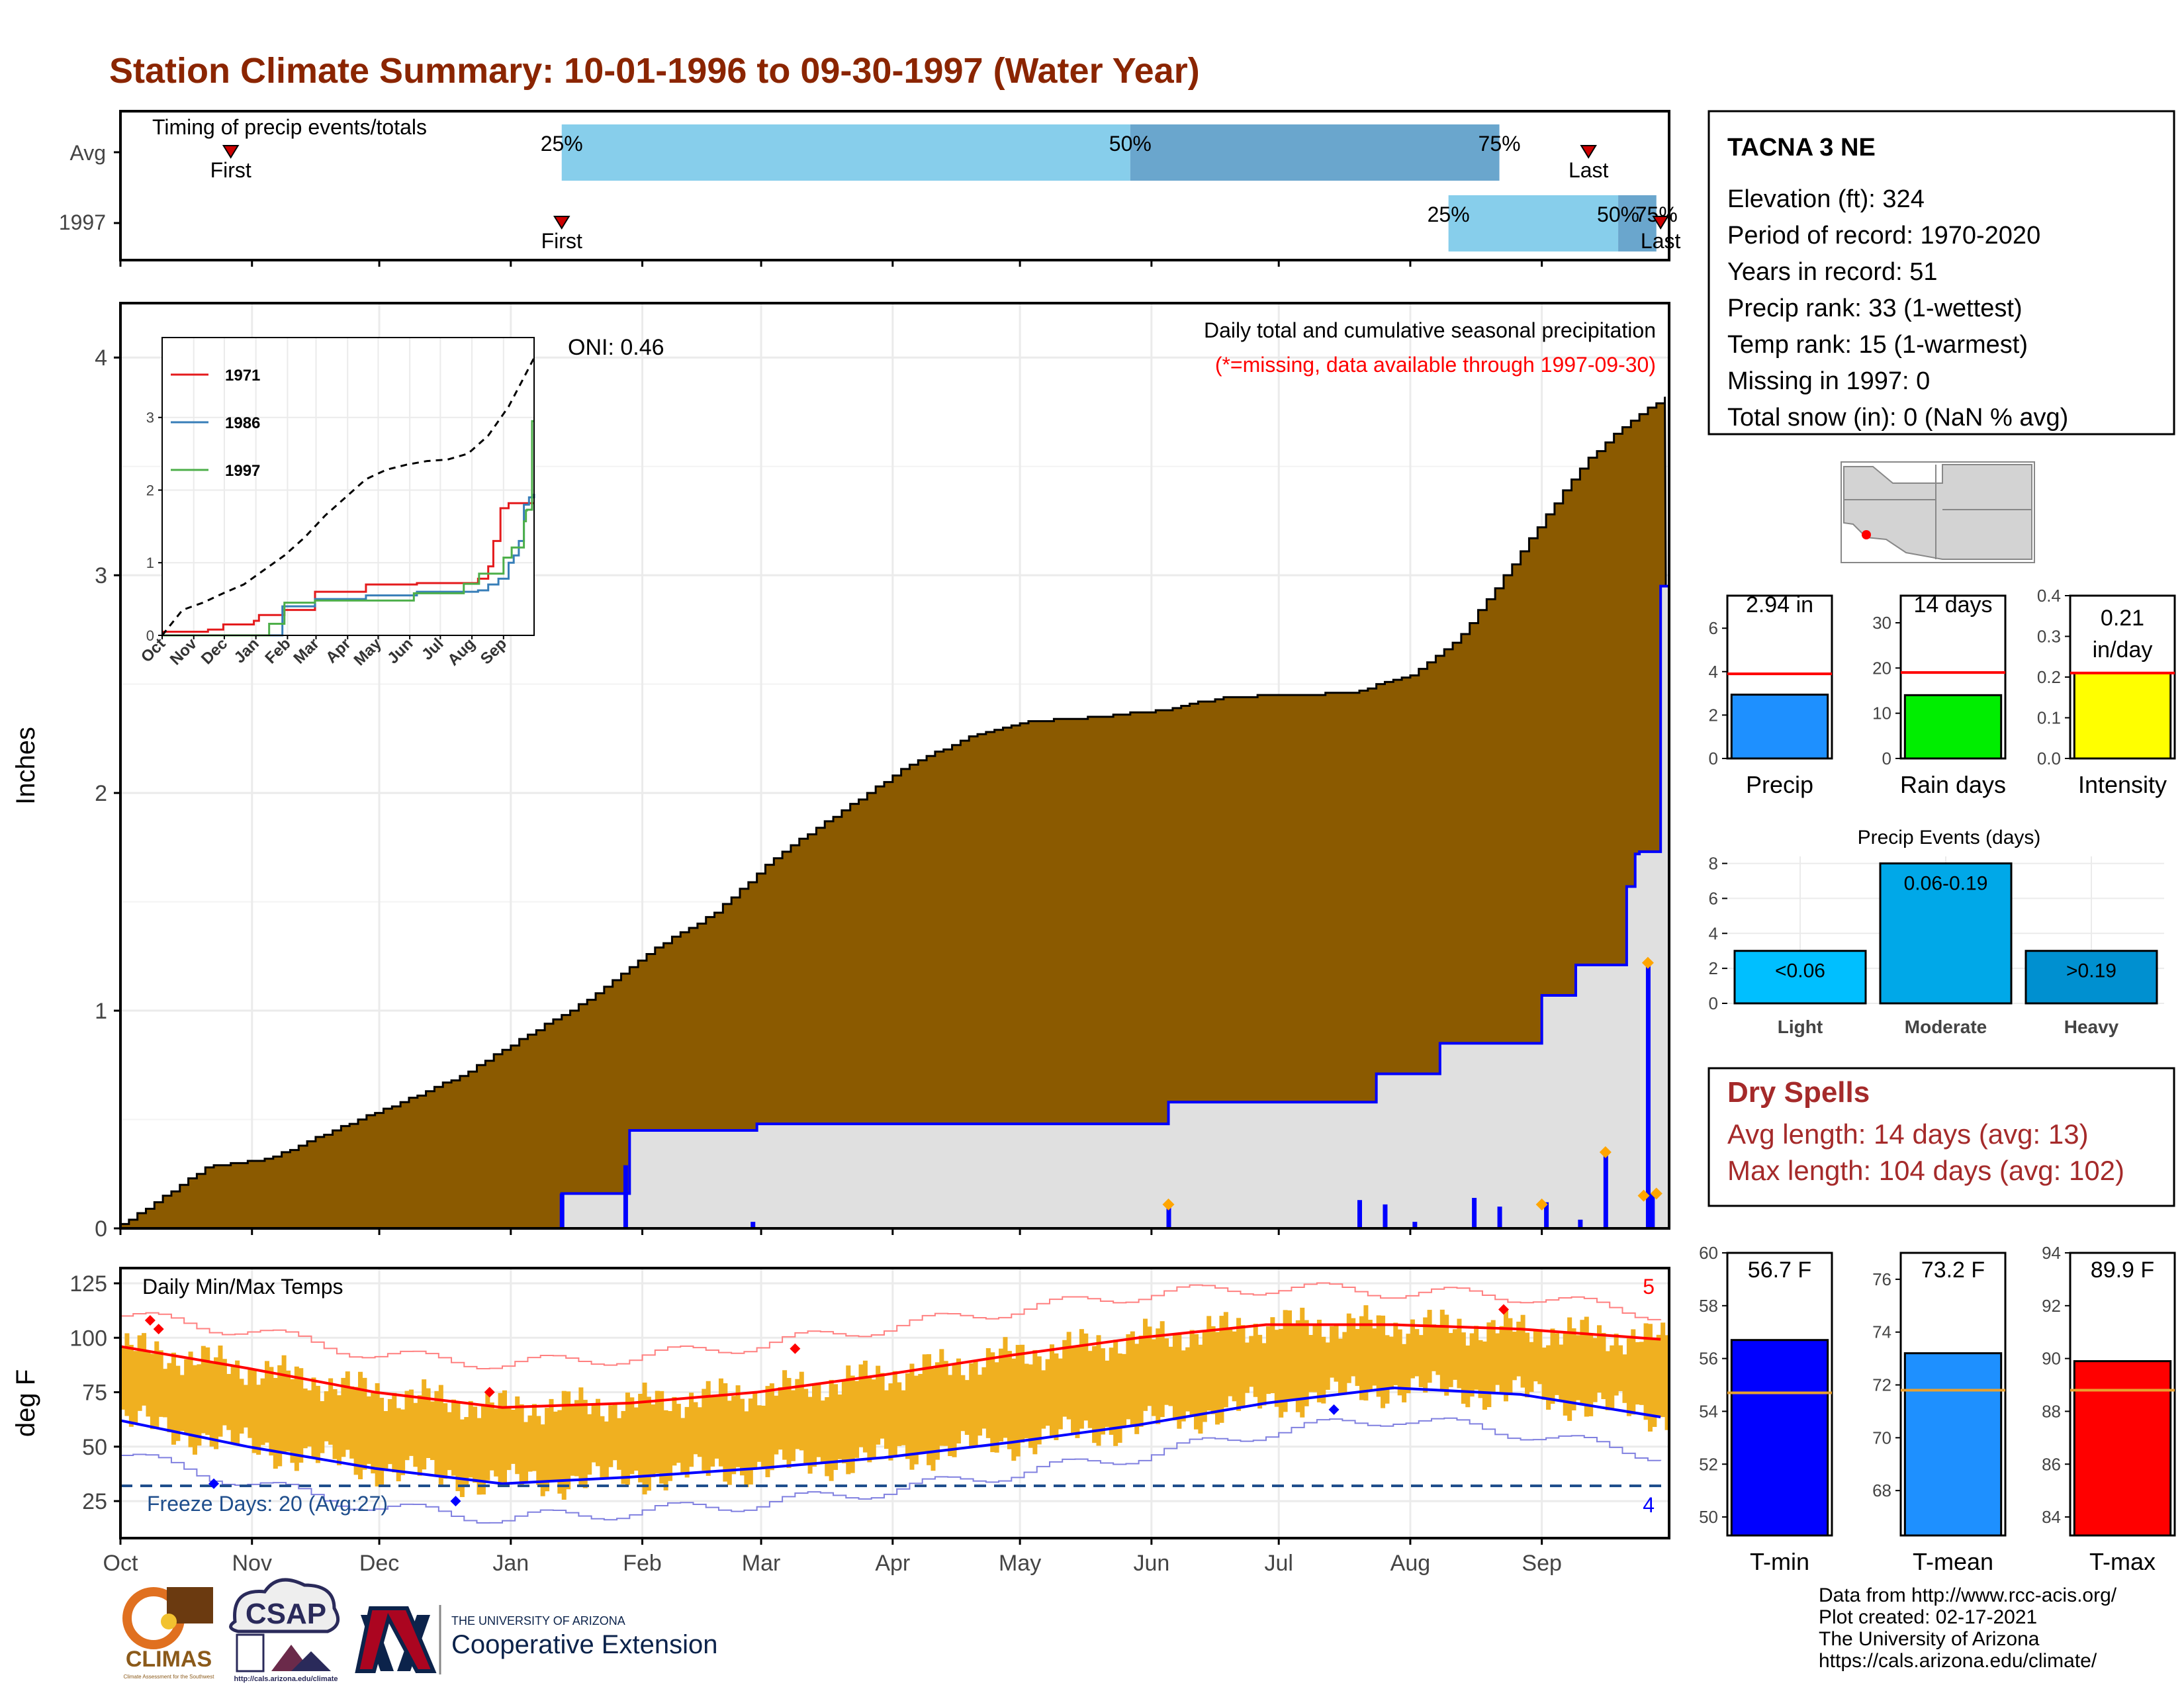  What do you see at coordinates (284, 1631) in the screenshot?
I see `csap-logo: CSAP http://cals.arizona.edu/climate` at bounding box center [284, 1631].